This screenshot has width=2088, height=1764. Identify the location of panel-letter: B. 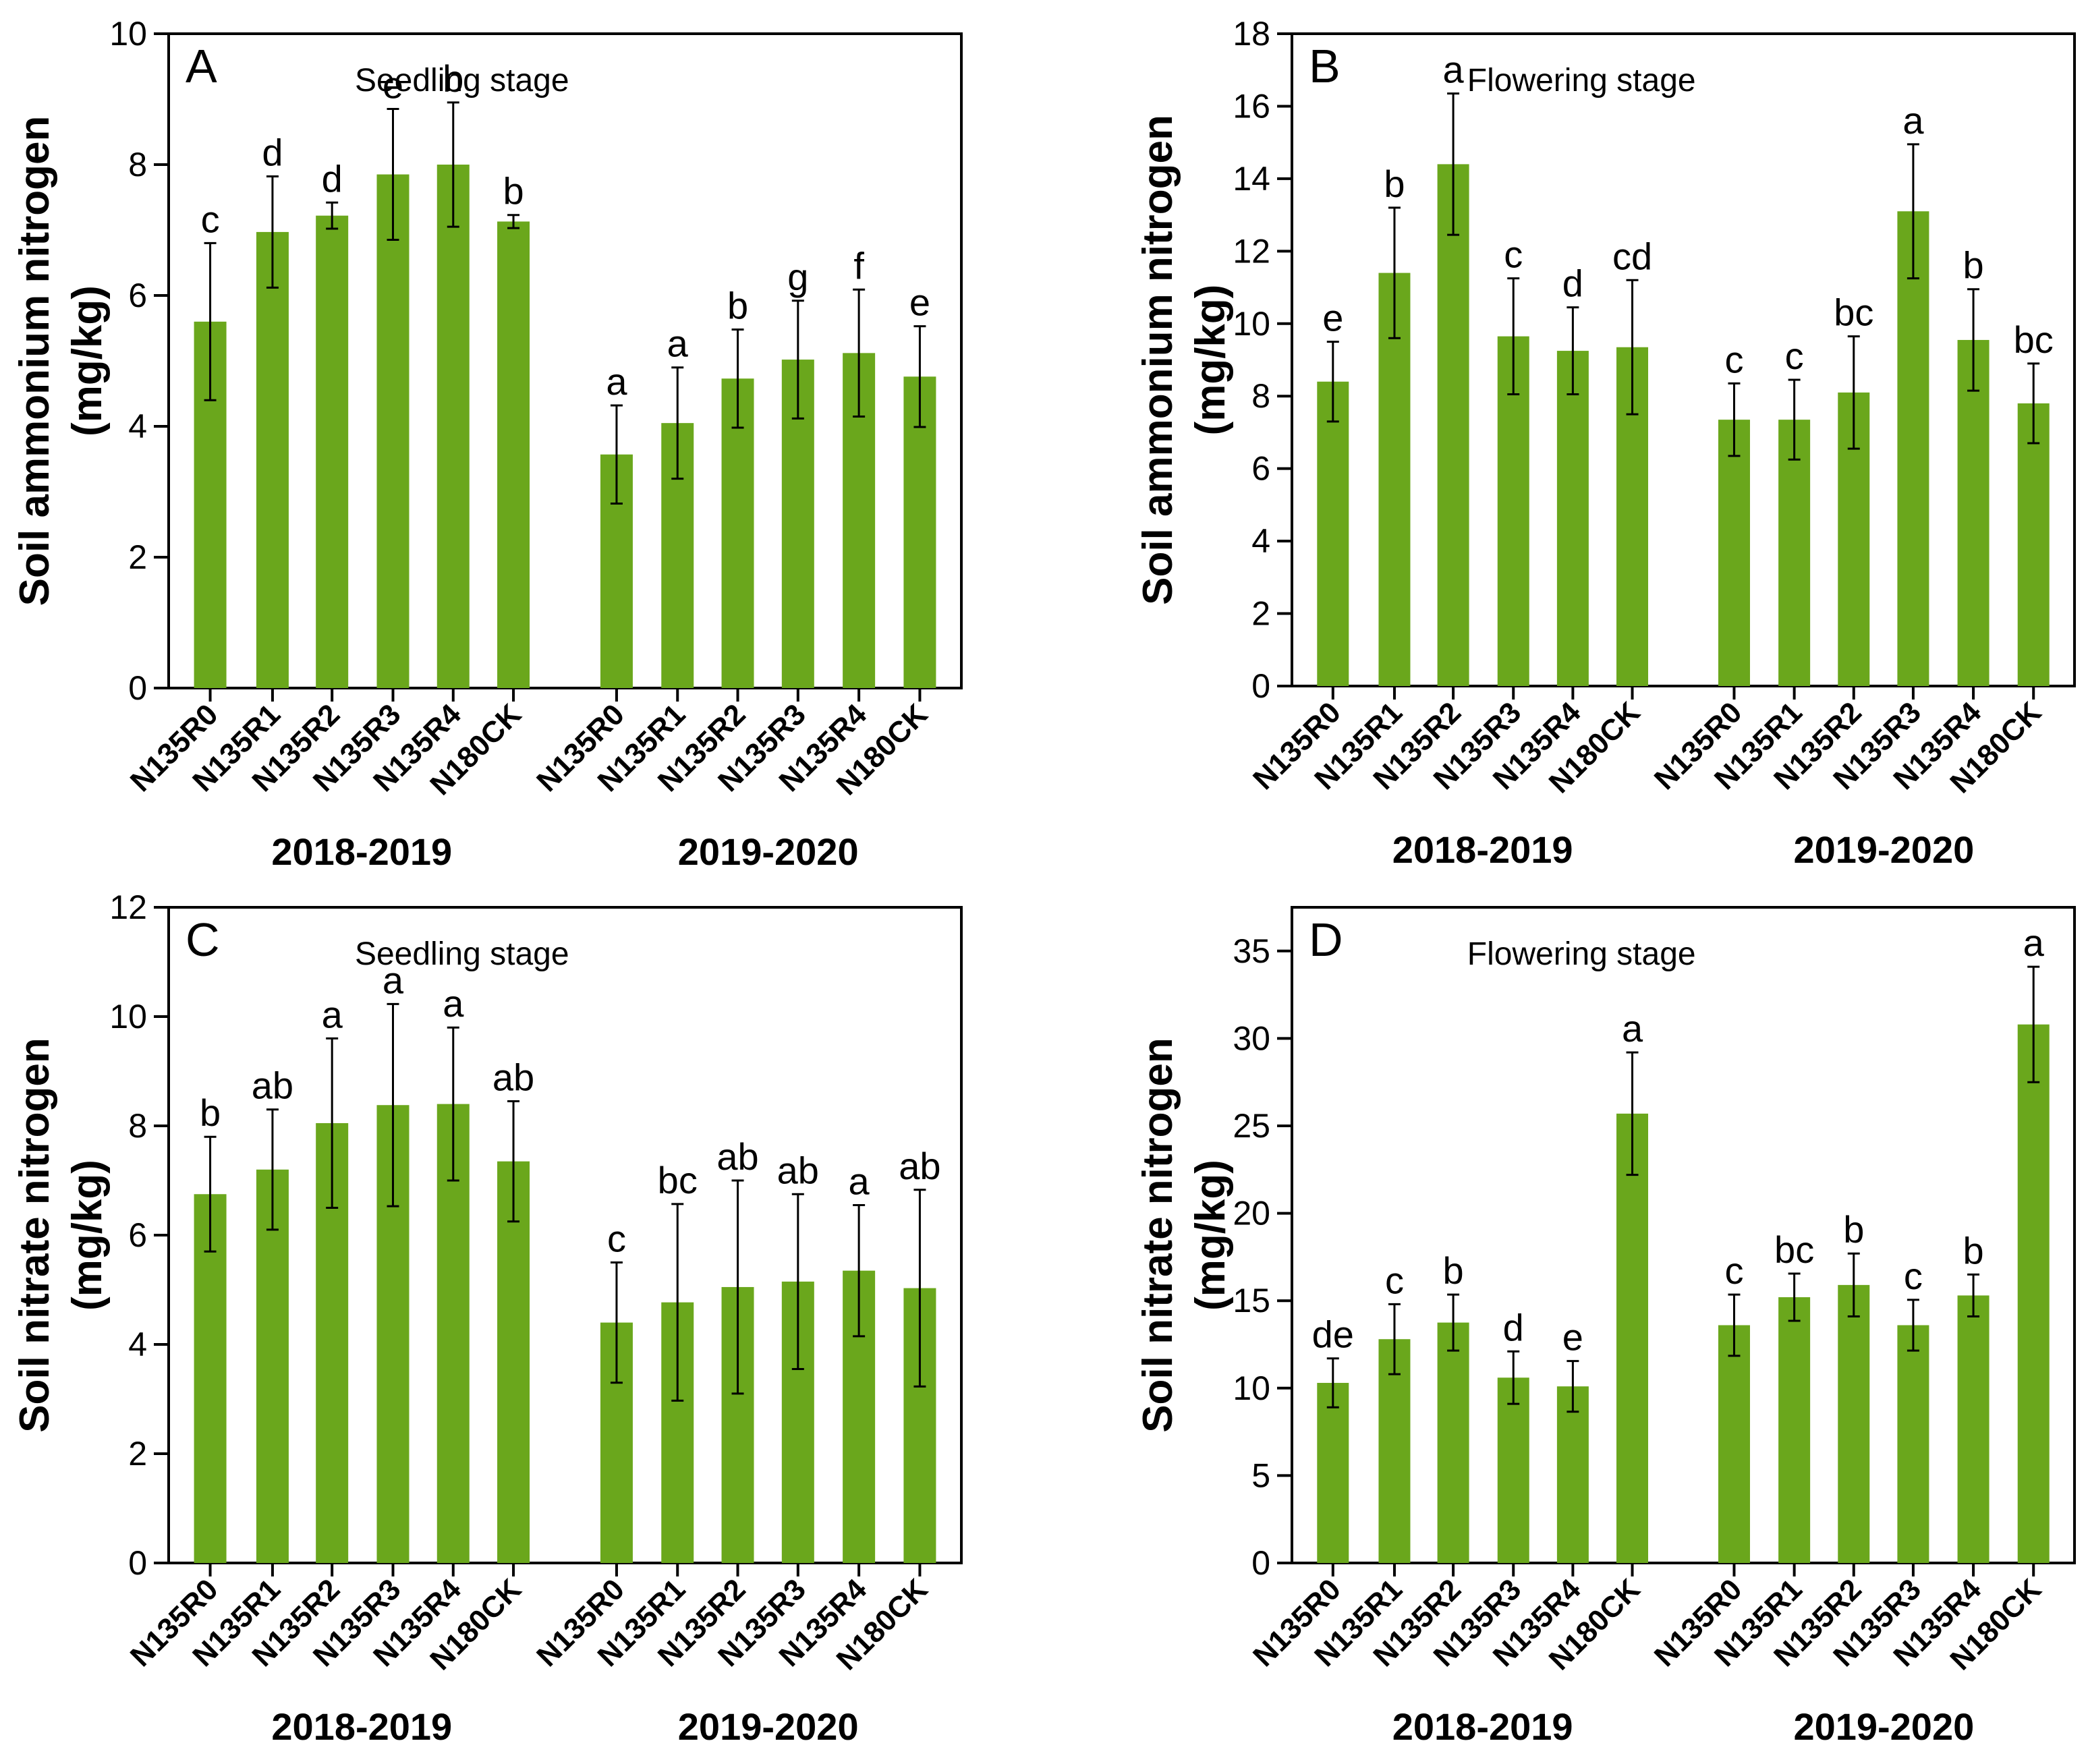
(1325, 66).